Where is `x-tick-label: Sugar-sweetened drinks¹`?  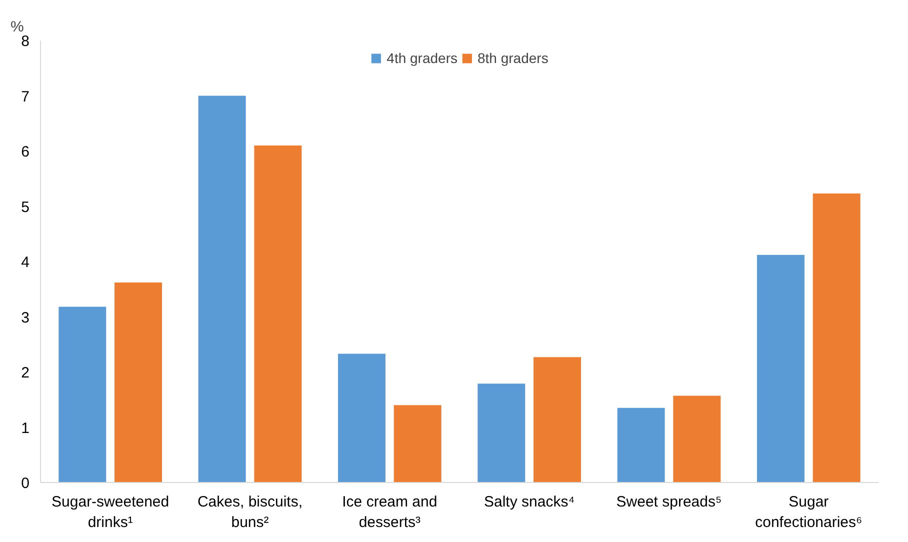 x-tick-label: Sugar-sweetened drinks¹ is located at coordinates (111, 512).